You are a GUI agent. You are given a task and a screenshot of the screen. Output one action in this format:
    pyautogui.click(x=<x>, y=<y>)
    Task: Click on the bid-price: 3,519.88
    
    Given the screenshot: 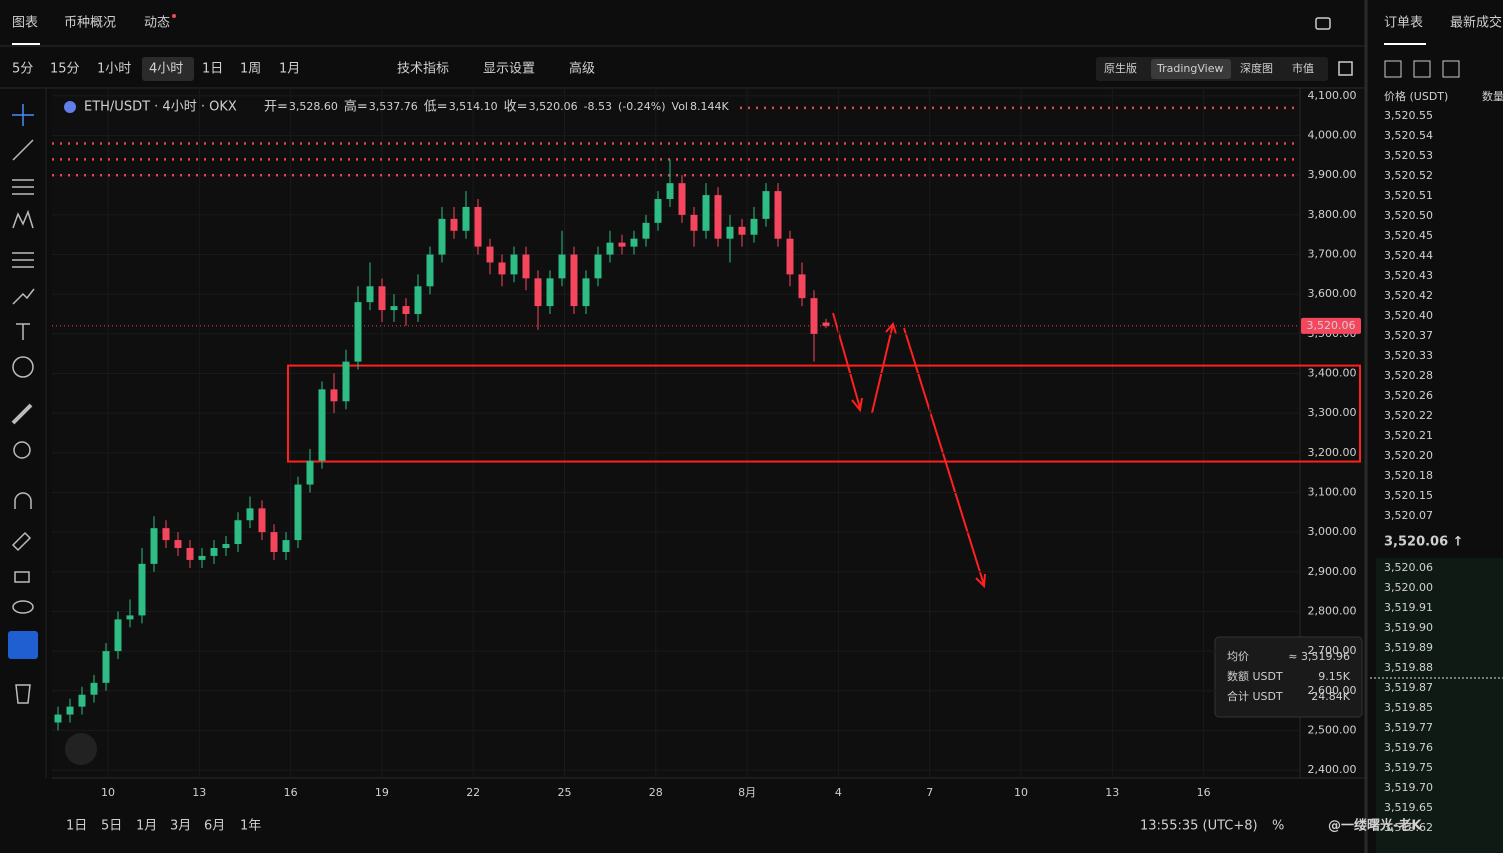 What is the action you would take?
    pyautogui.click(x=1408, y=667)
    